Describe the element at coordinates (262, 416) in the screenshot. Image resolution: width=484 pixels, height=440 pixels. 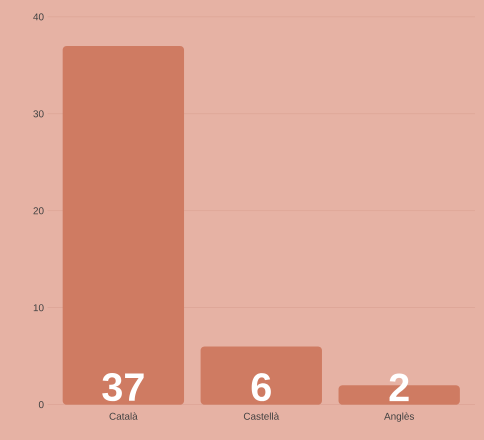
I see `x-tick-label: Castellà` at that location.